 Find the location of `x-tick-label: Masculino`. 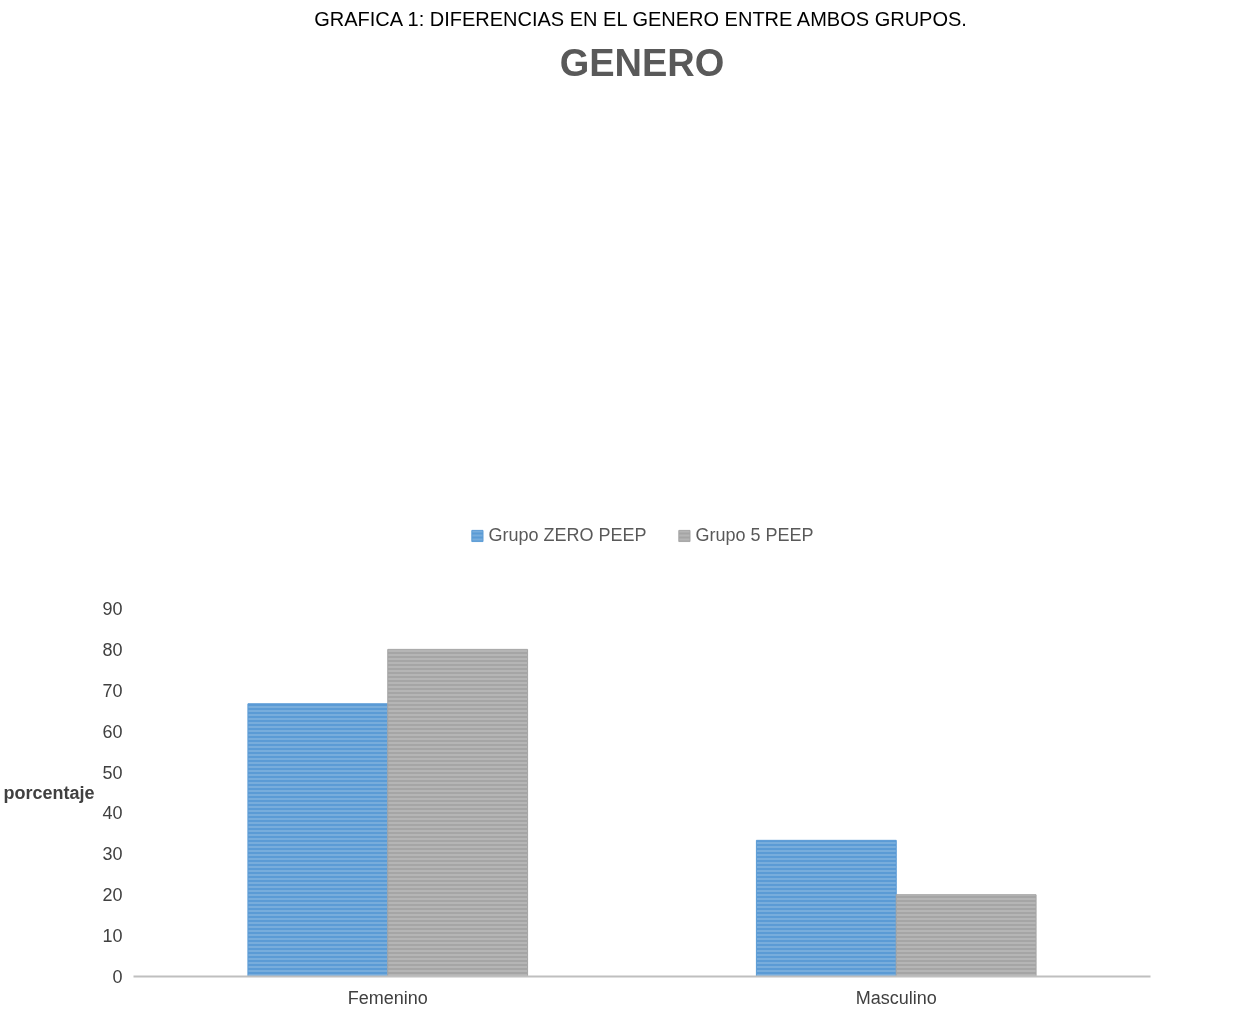

x-tick-label: Masculino is located at coordinates (896, 997).